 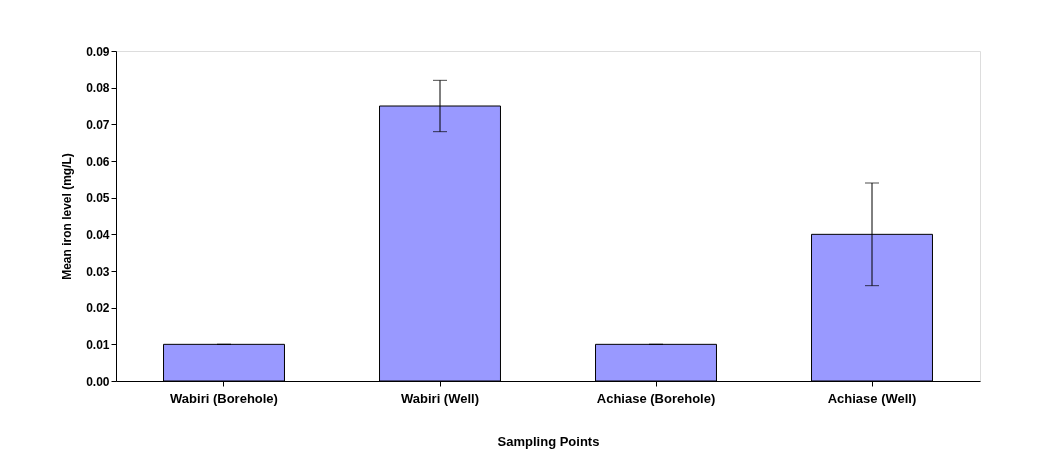 What do you see at coordinates (67, 216) in the screenshot?
I see `y-axis-title: Mean iron level (mg/L)` at bounding box center [67, 216].